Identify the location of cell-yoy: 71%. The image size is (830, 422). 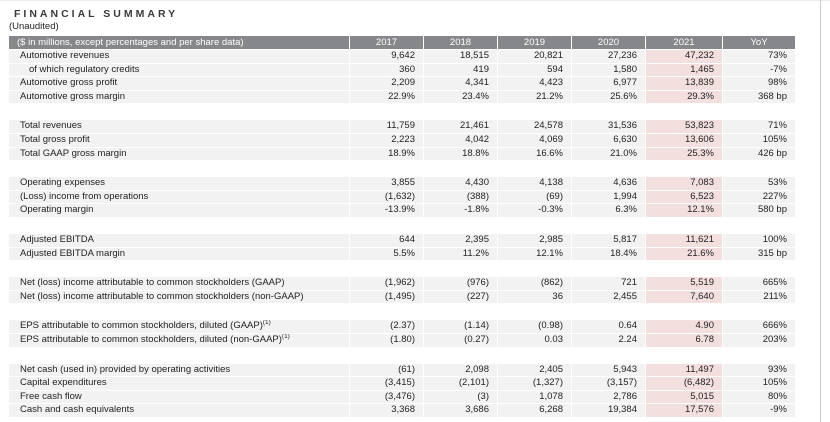
(759, 126).